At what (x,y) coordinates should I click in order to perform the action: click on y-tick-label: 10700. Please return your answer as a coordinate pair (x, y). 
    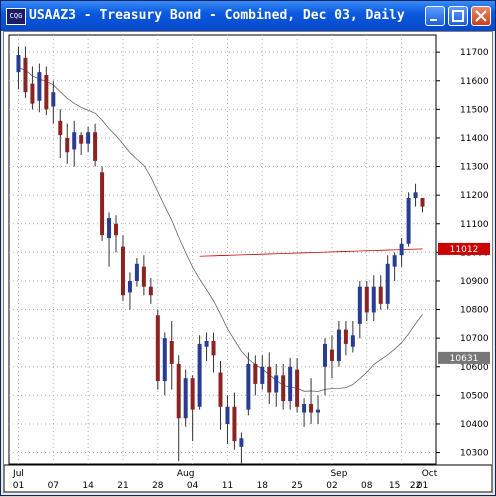
    Looking at the image, I should click on (474, 339).